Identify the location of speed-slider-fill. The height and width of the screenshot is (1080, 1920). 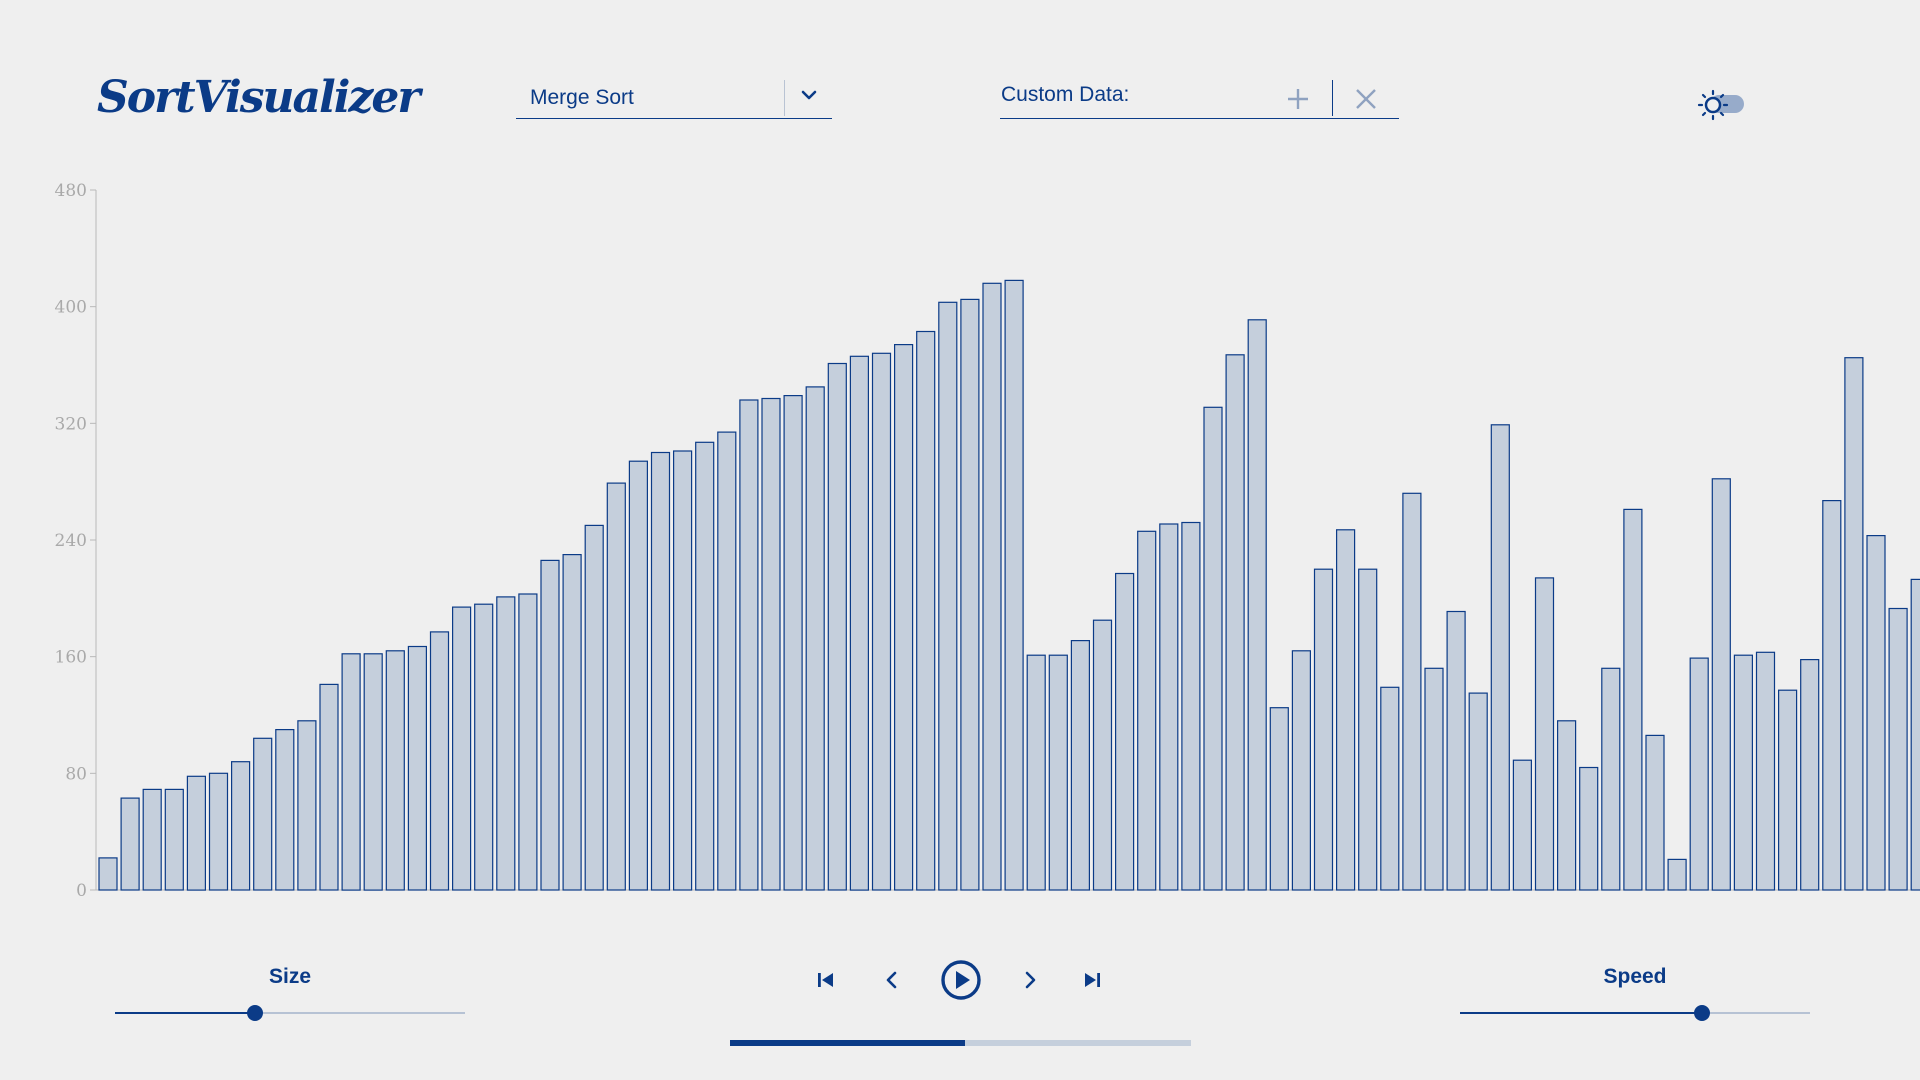
(1581, 1013).